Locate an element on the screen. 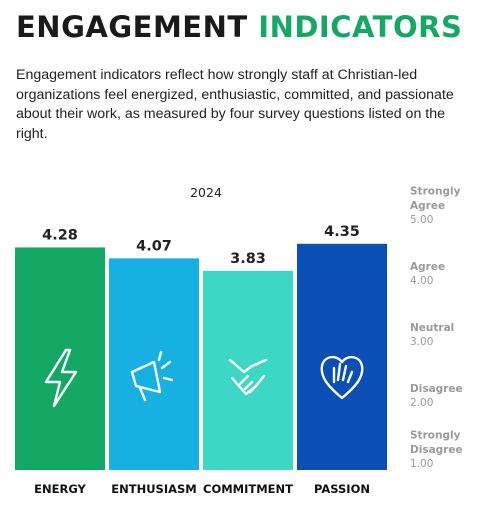 This screenshot has height=512, width=488. y2-tick-label: 4.00 is located at coordinates (421, 281).